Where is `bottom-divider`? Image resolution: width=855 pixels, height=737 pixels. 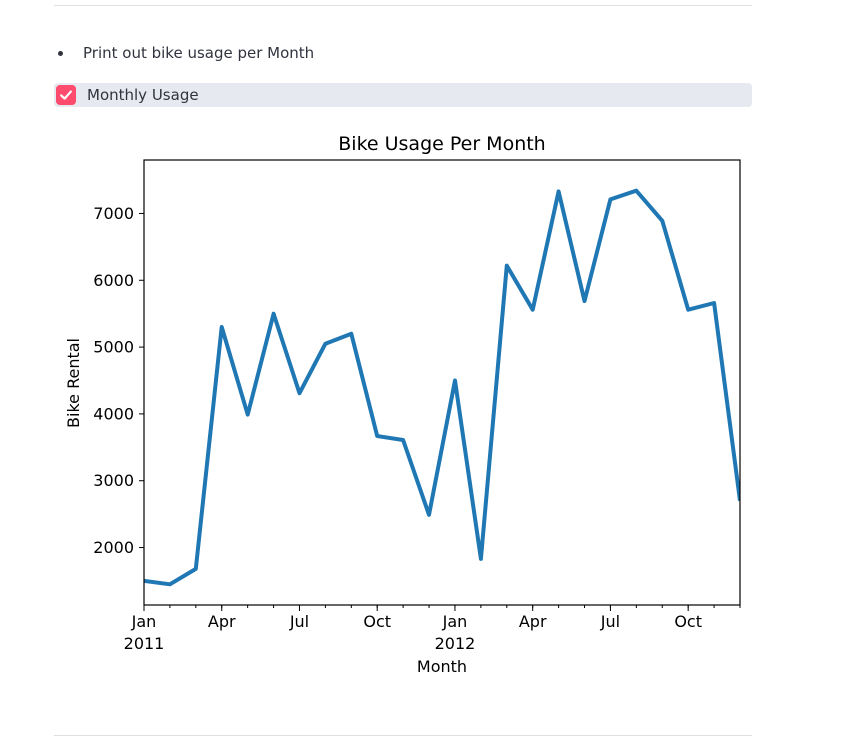
bottom-divider is located at coordinates (403, 735).